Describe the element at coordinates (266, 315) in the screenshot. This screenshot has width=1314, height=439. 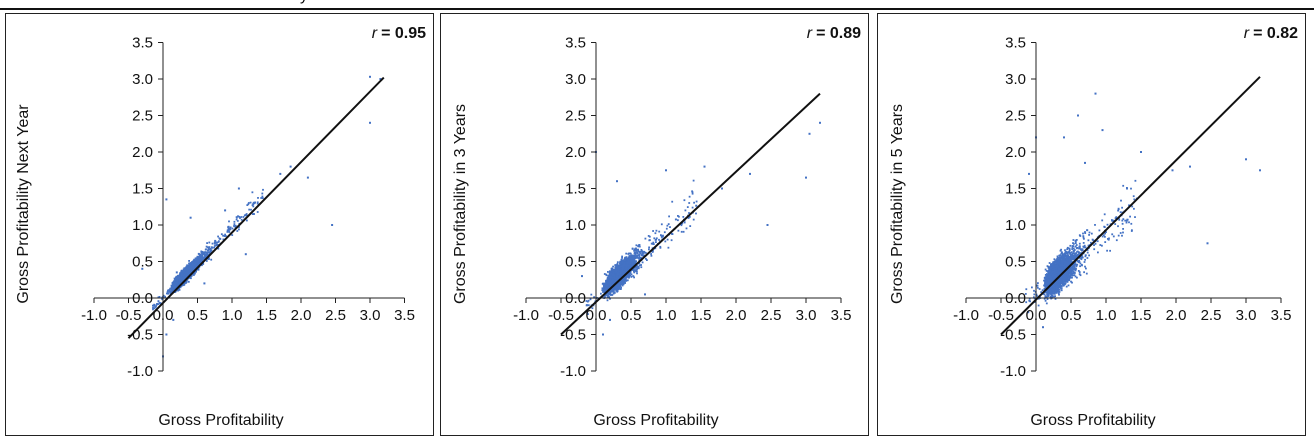
I see `x-tick-label: 1.5` at that location.